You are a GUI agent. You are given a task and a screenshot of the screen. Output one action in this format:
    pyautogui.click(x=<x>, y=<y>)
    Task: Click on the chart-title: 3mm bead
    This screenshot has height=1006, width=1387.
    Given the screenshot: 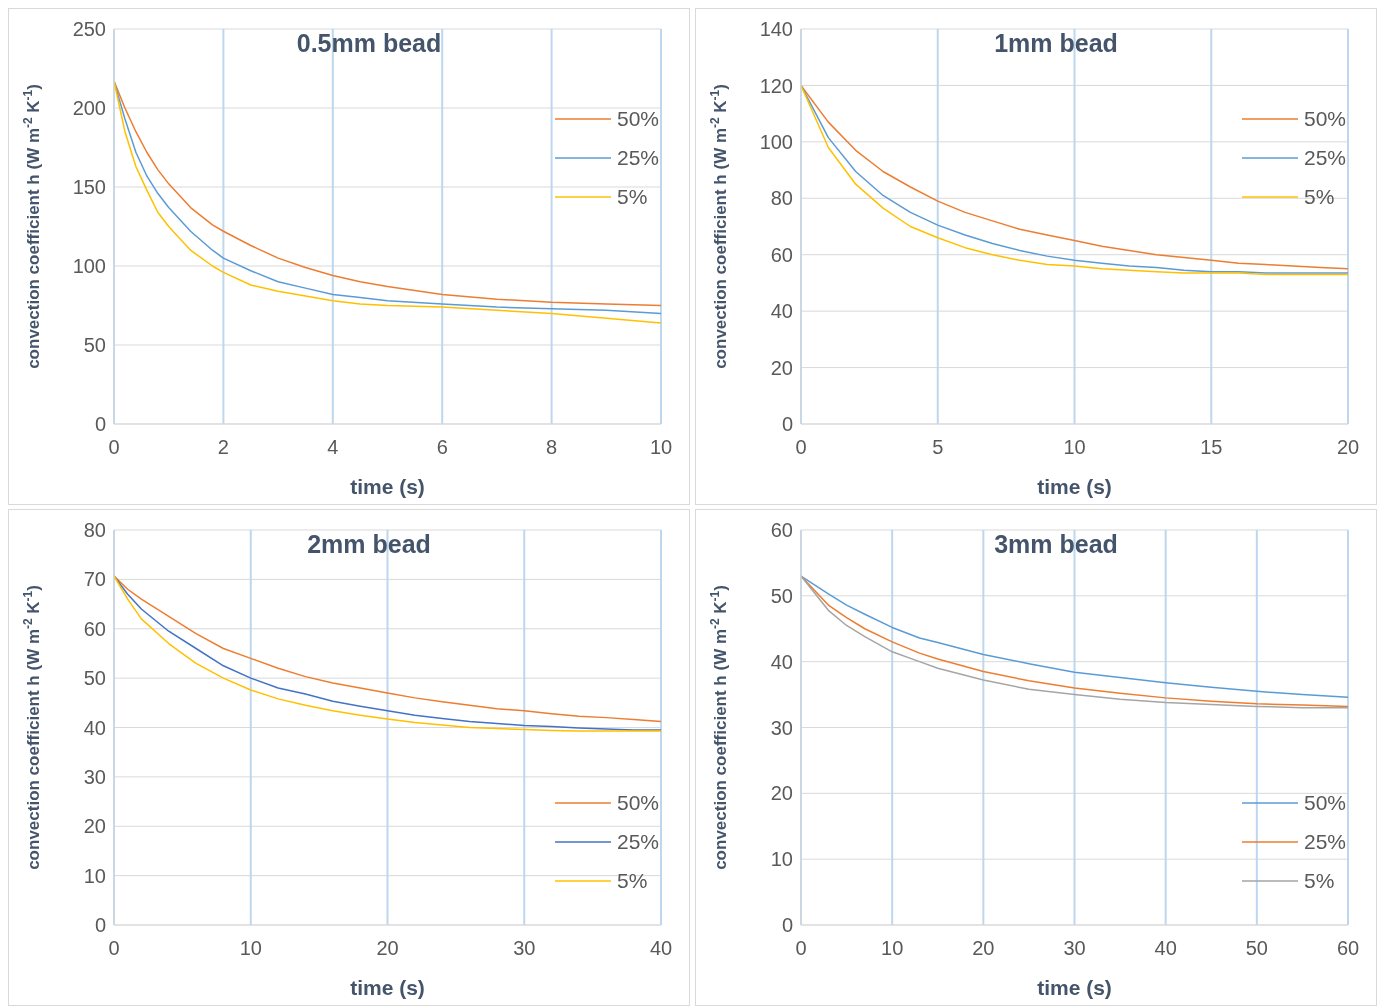 What is the action you would take?
    pyautogui.click(x=1056, y=544)
    